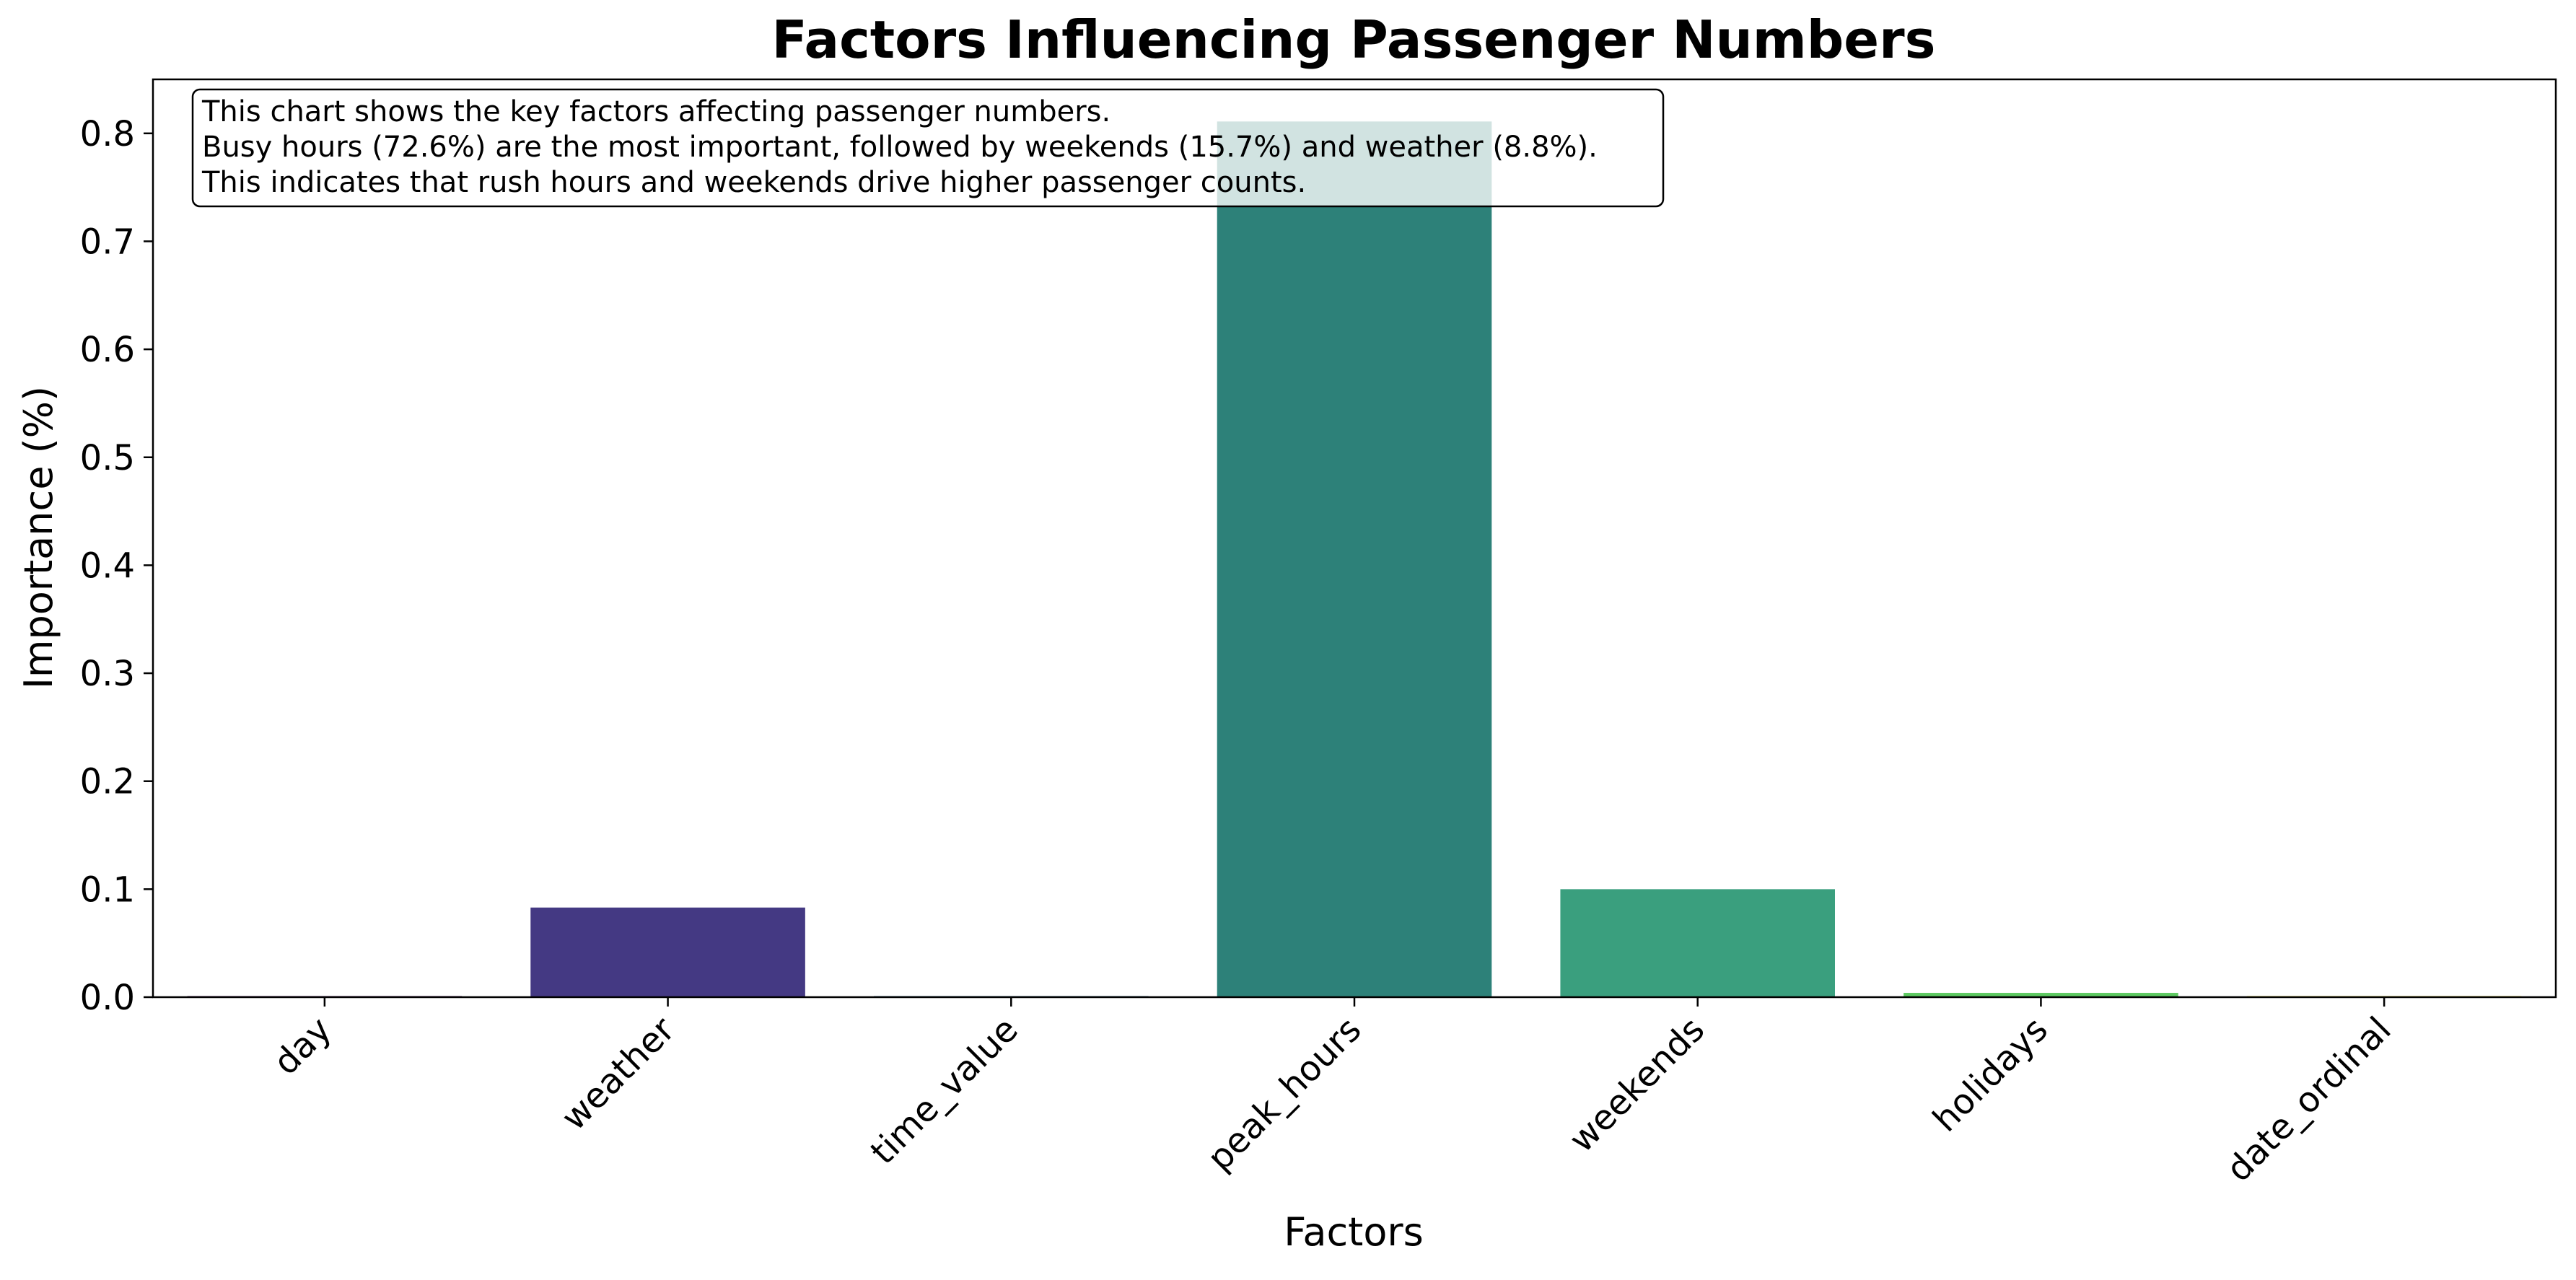  I want to click on x-tick-label-holidays: holidays, so click(1990, 1074).